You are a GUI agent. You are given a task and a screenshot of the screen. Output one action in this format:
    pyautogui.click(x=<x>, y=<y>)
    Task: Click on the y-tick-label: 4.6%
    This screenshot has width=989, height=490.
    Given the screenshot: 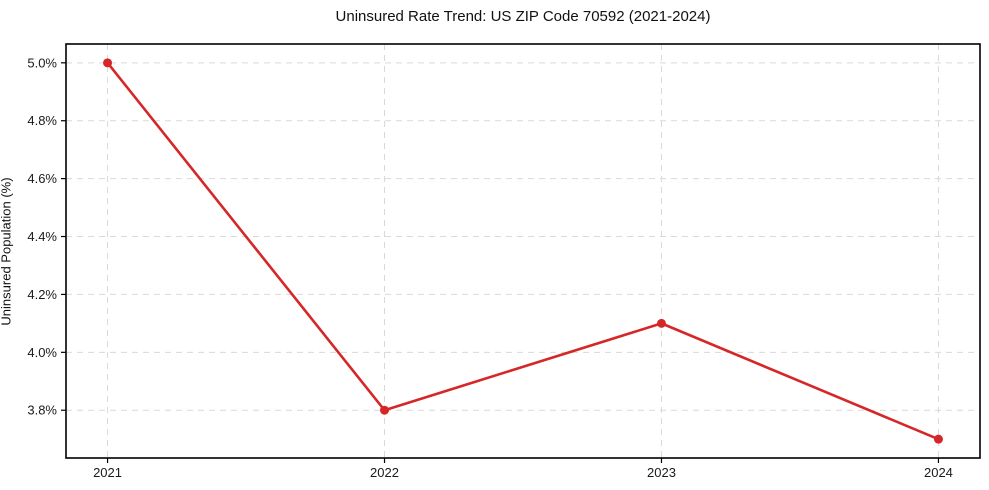 What is the action you would take?
    pyautogui.click(x=42, y=178)
    